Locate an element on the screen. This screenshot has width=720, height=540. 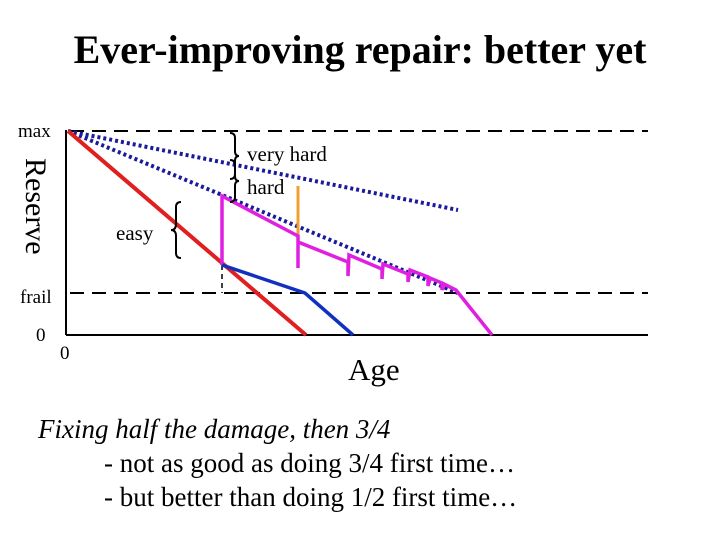
easy-brace is located at coordinates (176, 230).